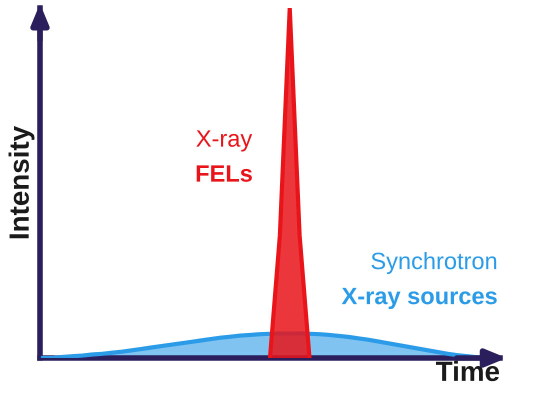 This screenshot has height=403, width=538. I want to click on y-axis-title: Intensity, so click(21, 182).